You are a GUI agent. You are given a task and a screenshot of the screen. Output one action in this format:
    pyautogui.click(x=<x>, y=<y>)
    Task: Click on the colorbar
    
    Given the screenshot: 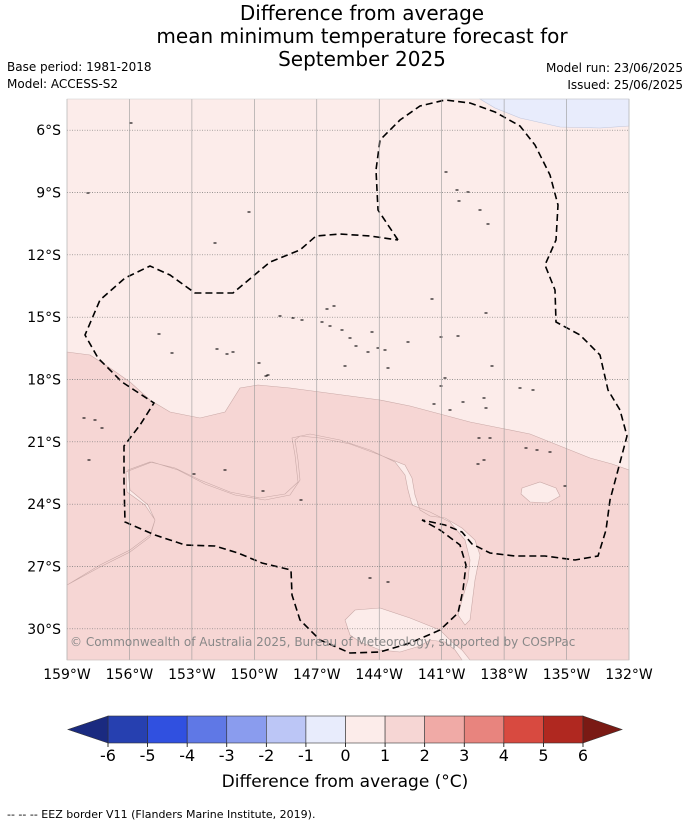 What is the action you would take?
    pyautogui.click(x=345, y=729)
    